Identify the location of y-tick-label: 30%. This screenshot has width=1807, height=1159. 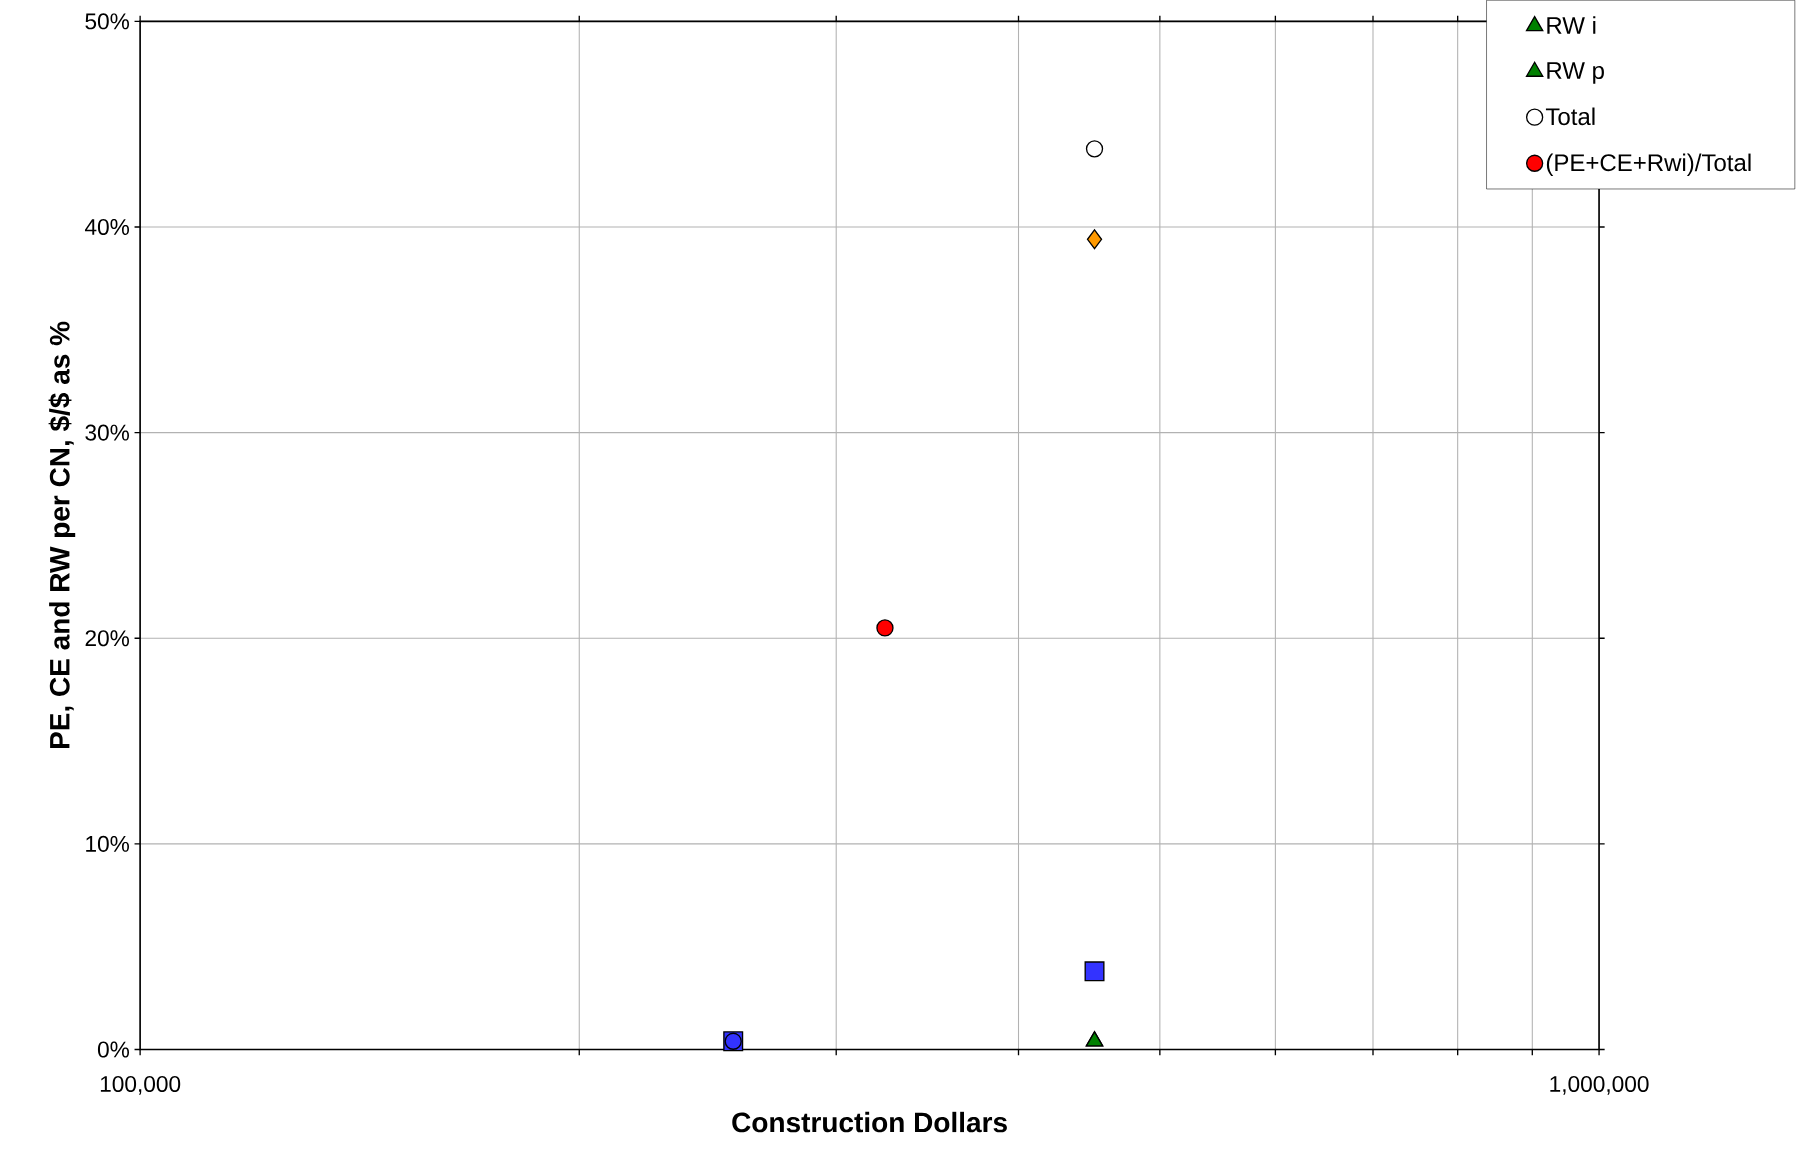
(107, 432).